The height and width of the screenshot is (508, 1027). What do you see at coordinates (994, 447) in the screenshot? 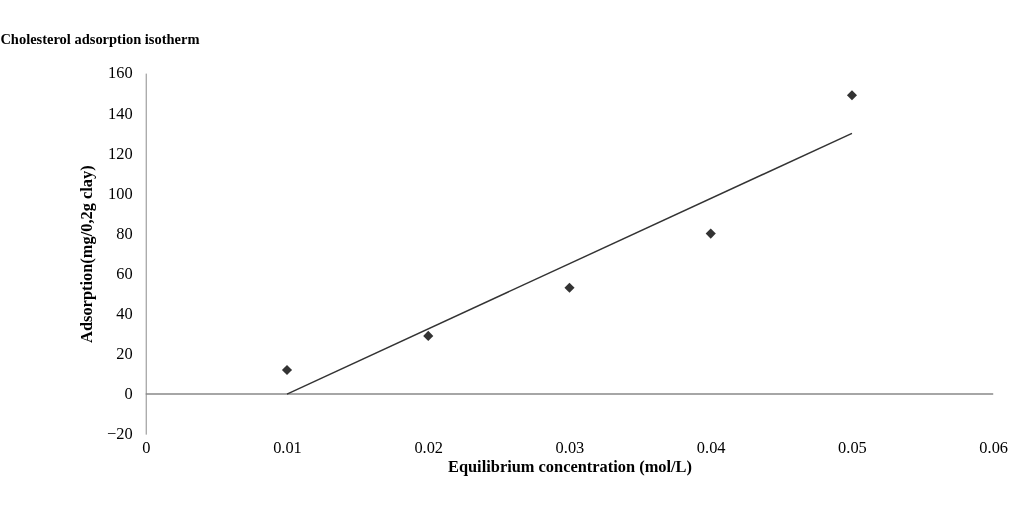
I see `x-tick-label: 0.06` at bounding box center [994, 447].